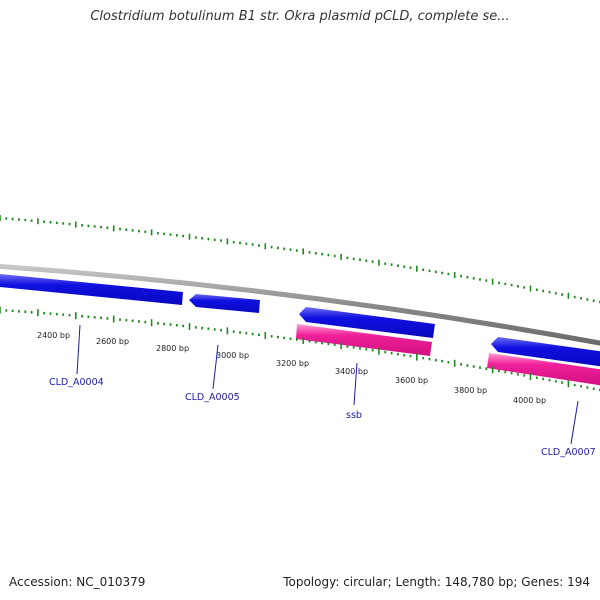 This screenshot has height=600, width=600. I want to click on leader-line-ssb, so click(355, 384).